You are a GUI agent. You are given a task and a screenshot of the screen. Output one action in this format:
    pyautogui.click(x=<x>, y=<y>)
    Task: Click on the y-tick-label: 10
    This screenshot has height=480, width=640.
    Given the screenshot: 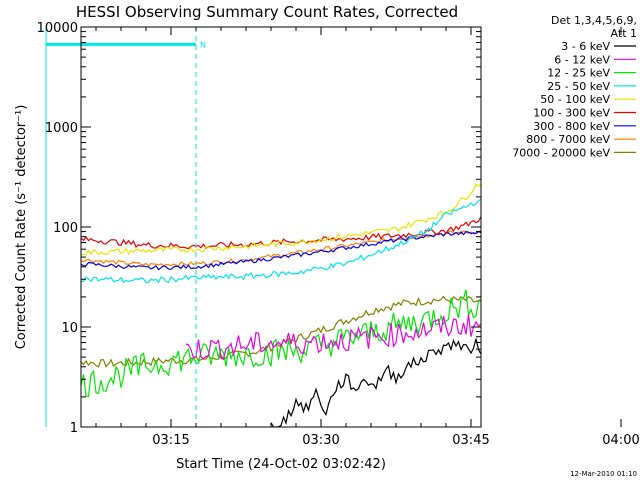 What is the action you would take?
    pyautogui.click(x=69, y=328)
    